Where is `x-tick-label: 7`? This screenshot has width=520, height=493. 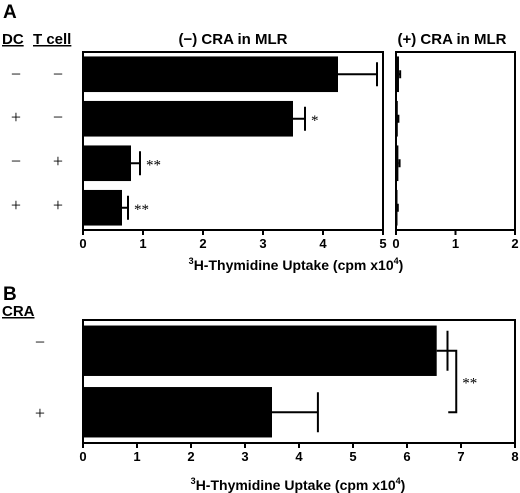 x-tick-label: 7 is located at coordinates (460, 456).